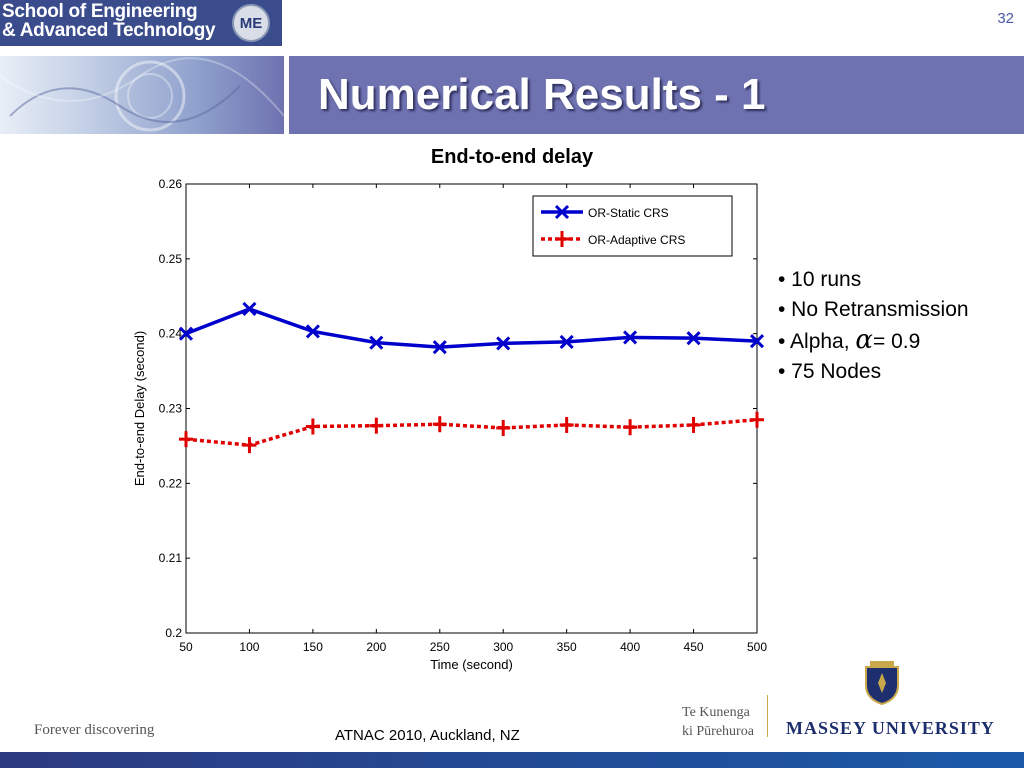 The image size is (1024, 768). What do you see at coordinates (864, 340) in the screenshot?
I see `alpha-symbol: α` at bounding box center [864, 340].